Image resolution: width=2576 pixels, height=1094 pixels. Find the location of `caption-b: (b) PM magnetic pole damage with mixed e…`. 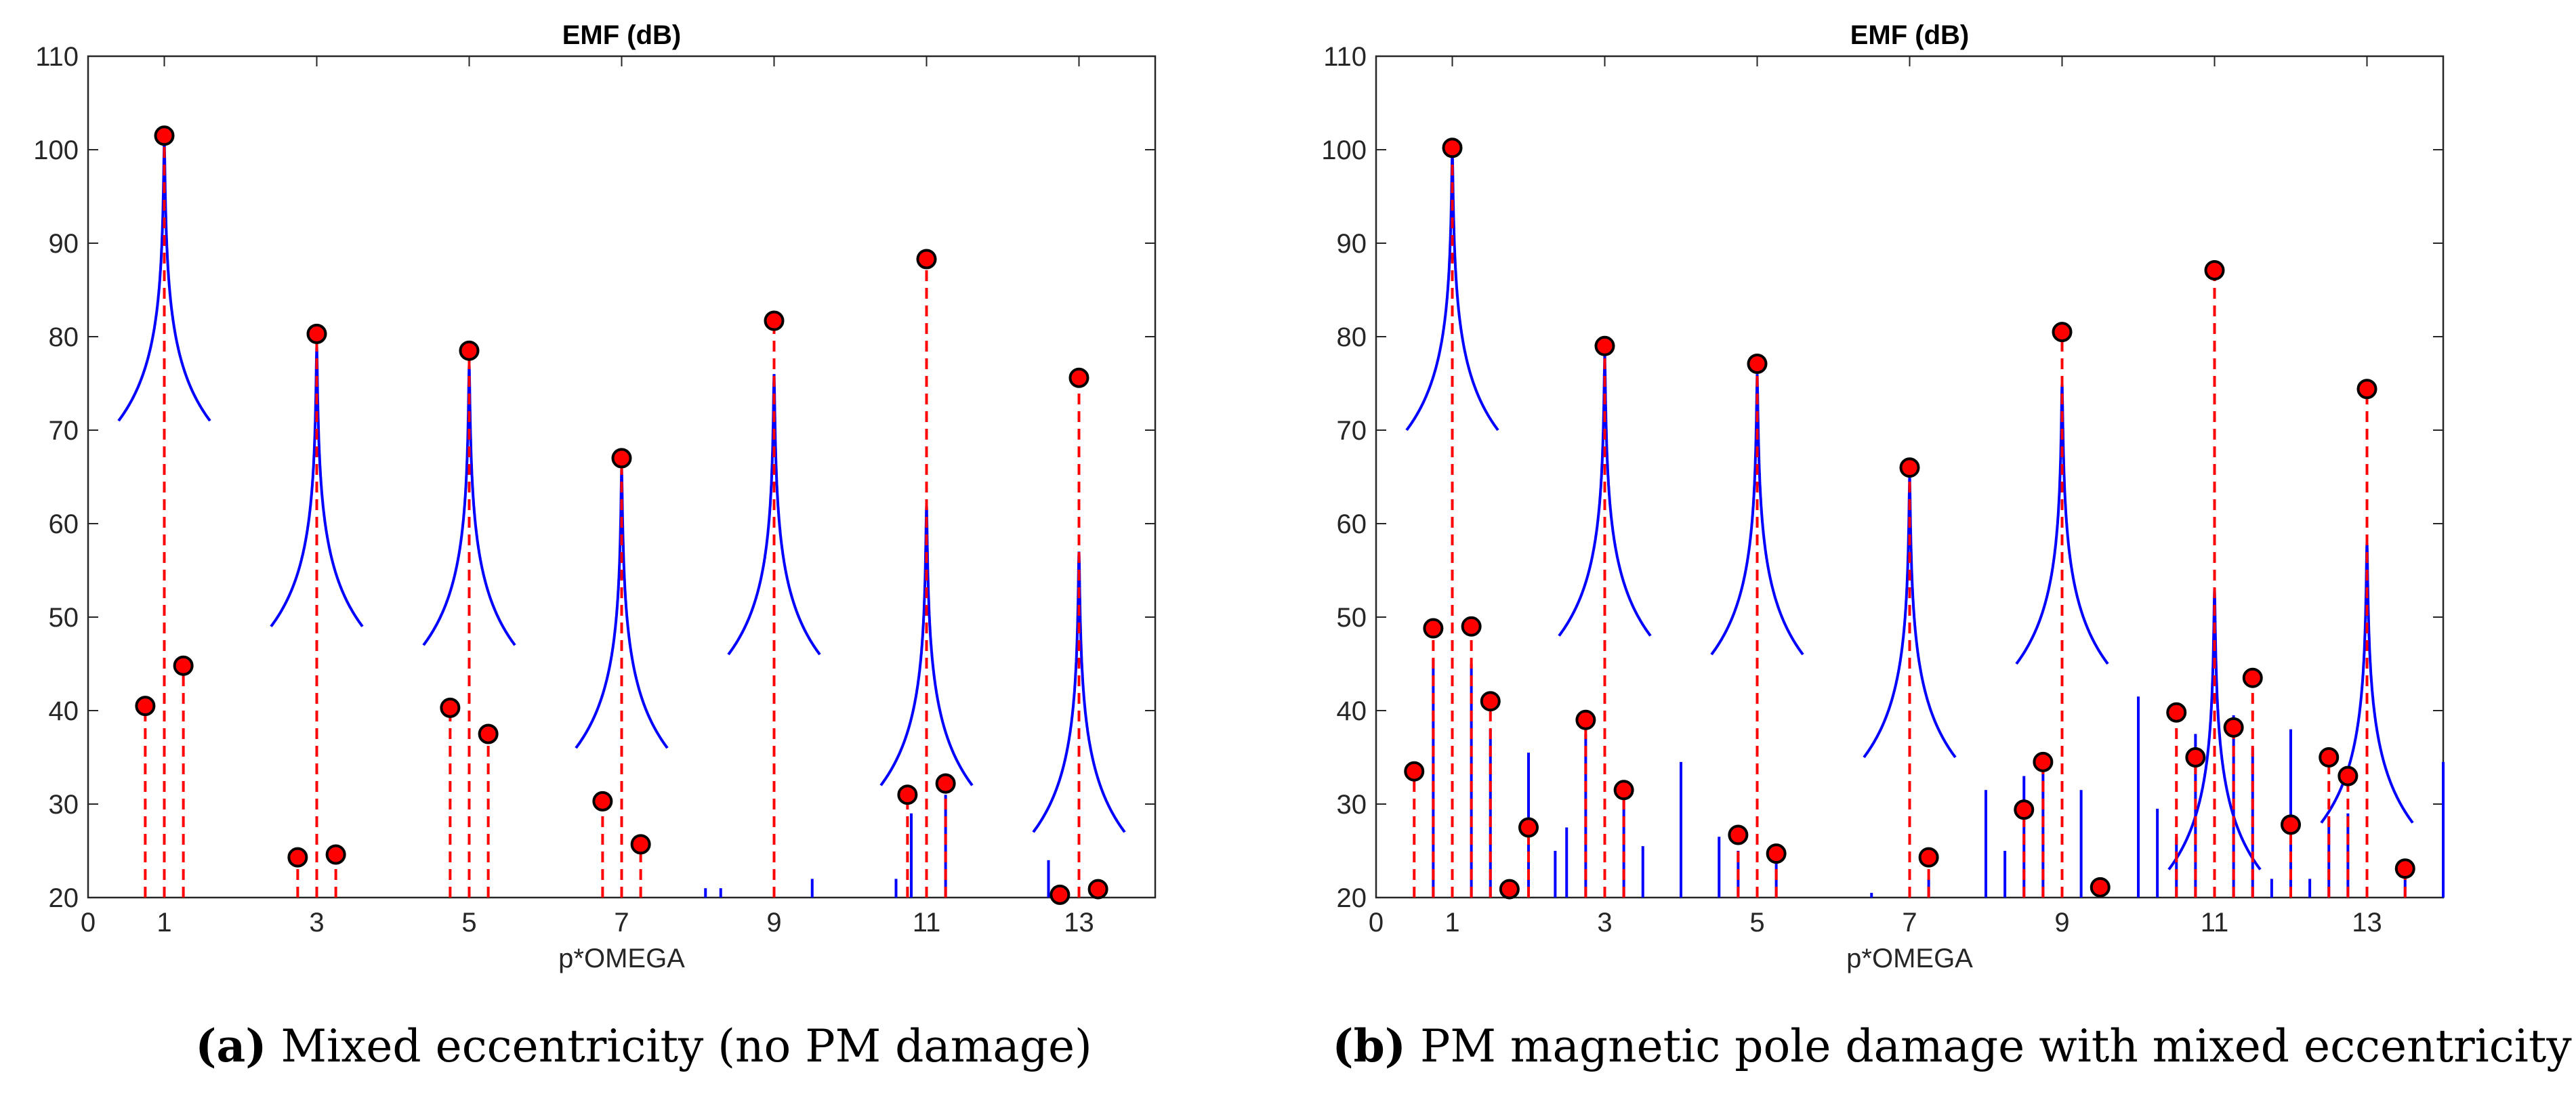

caption-b: (b) PM magnetic pole damage with mixed e… is located at coordinates (1952, 1045).